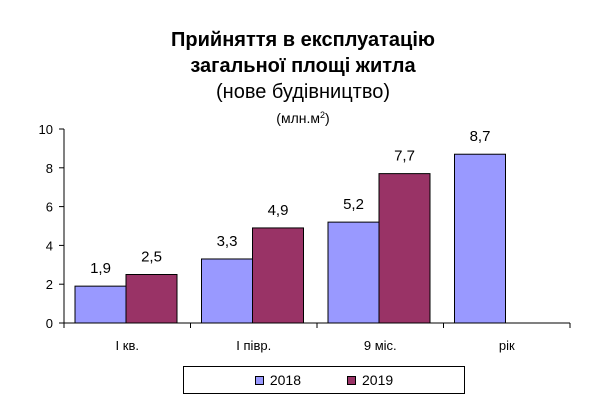  What do you see at coordinates (49, 168) in the screenshot?
I see `y-tick-label: 8` at bounding box center [49, 168].